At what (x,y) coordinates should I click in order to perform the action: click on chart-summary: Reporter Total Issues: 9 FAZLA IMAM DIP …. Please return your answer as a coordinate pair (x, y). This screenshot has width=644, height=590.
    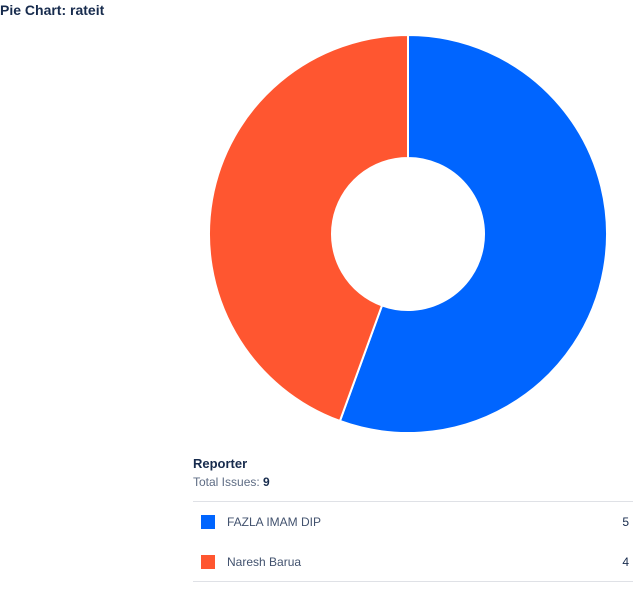
    Looking at the image, I should click on (413, 519).